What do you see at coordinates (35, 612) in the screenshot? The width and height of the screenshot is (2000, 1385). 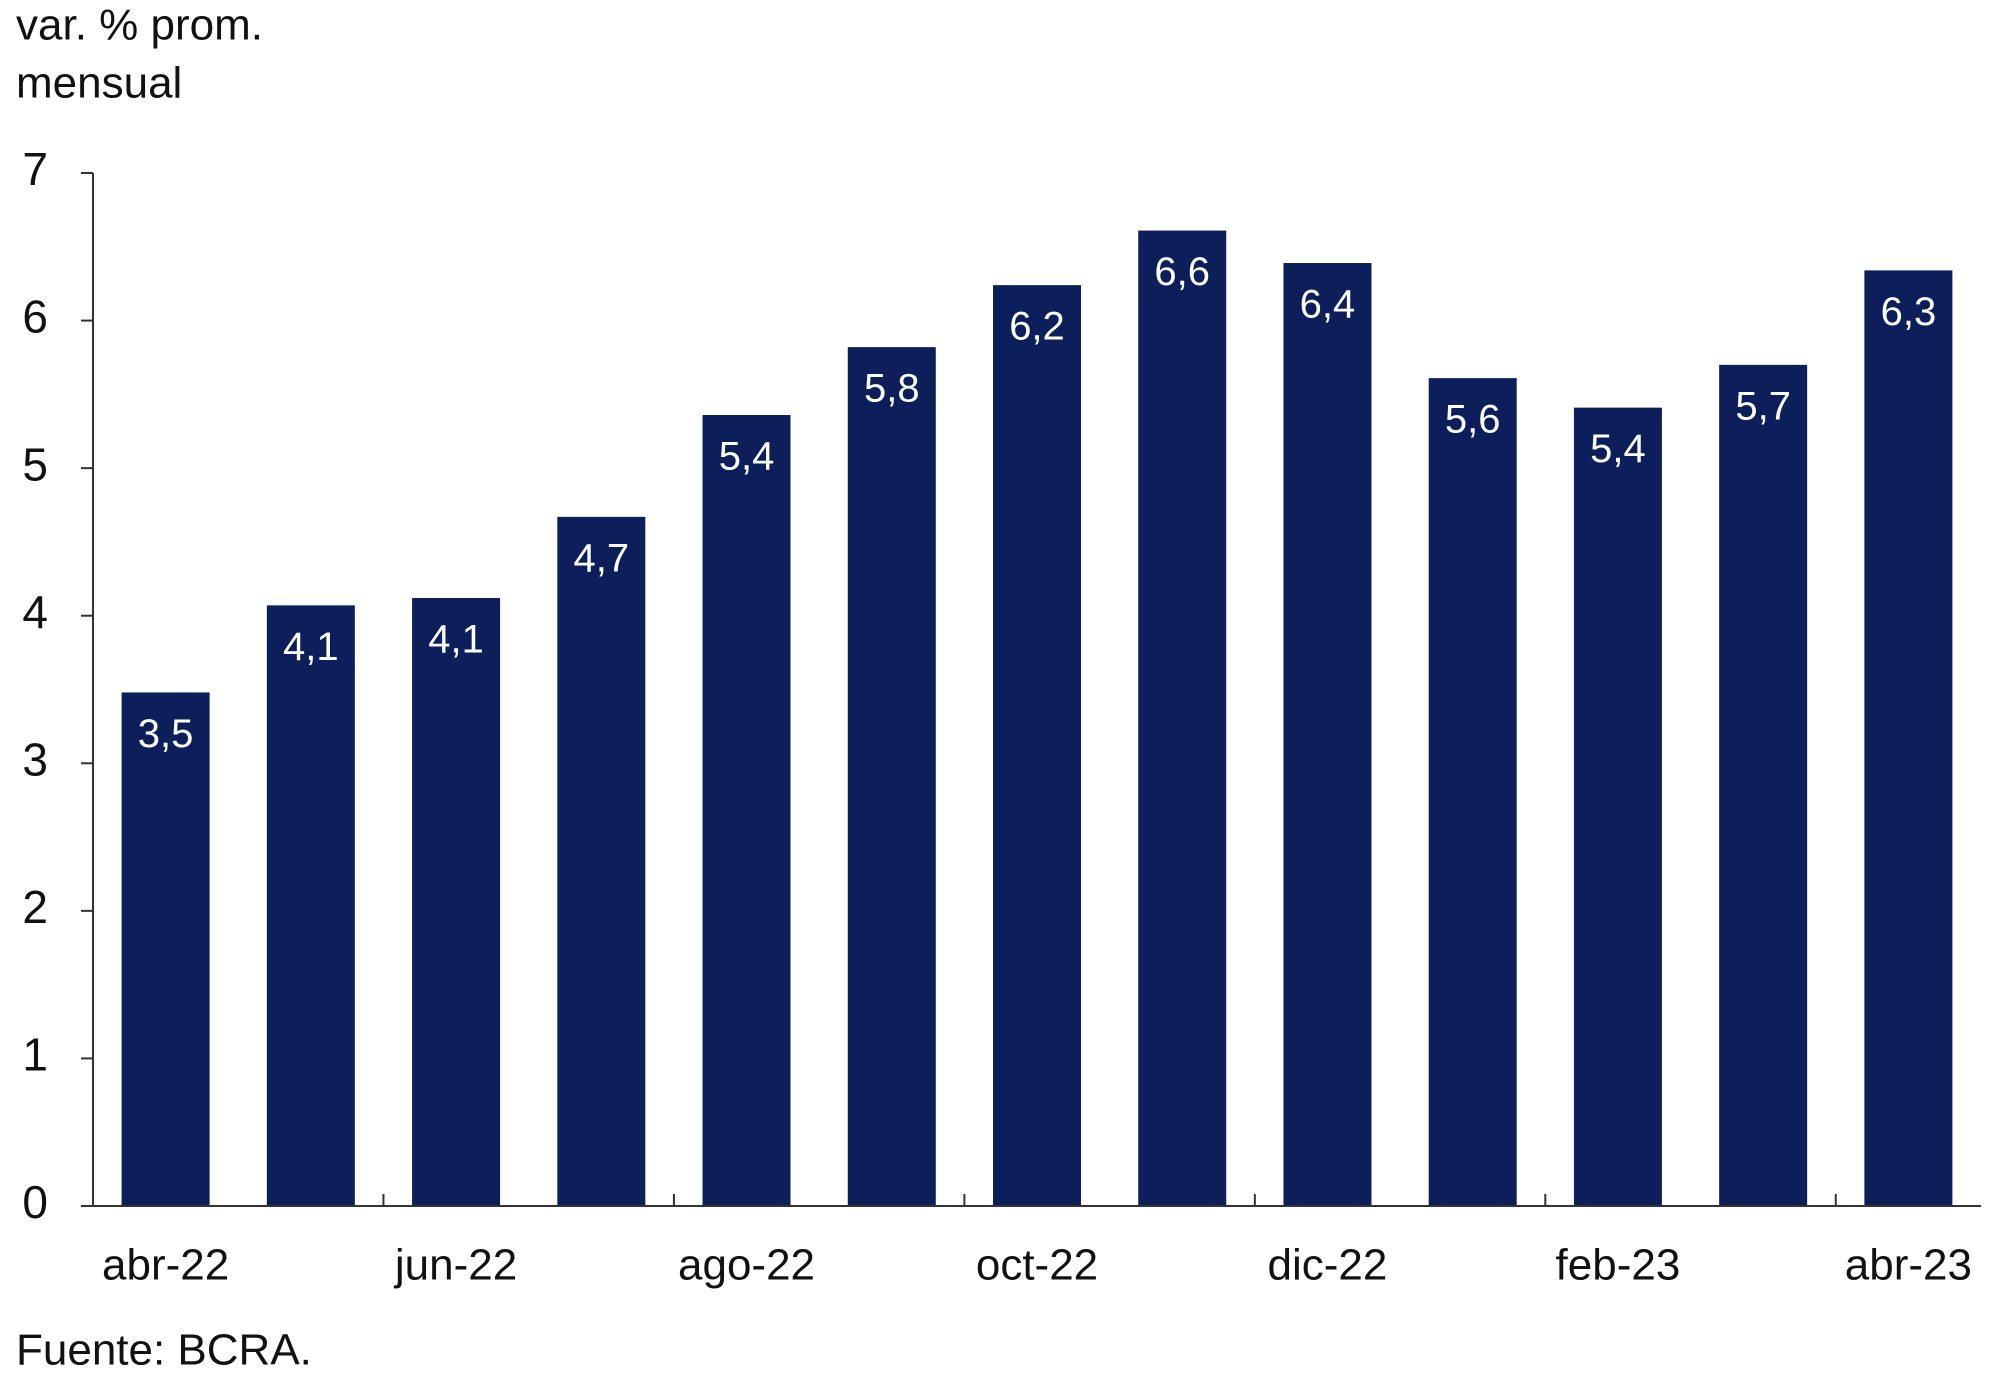 I see `y-tick-label: 4` at bounding box center [35, 612].